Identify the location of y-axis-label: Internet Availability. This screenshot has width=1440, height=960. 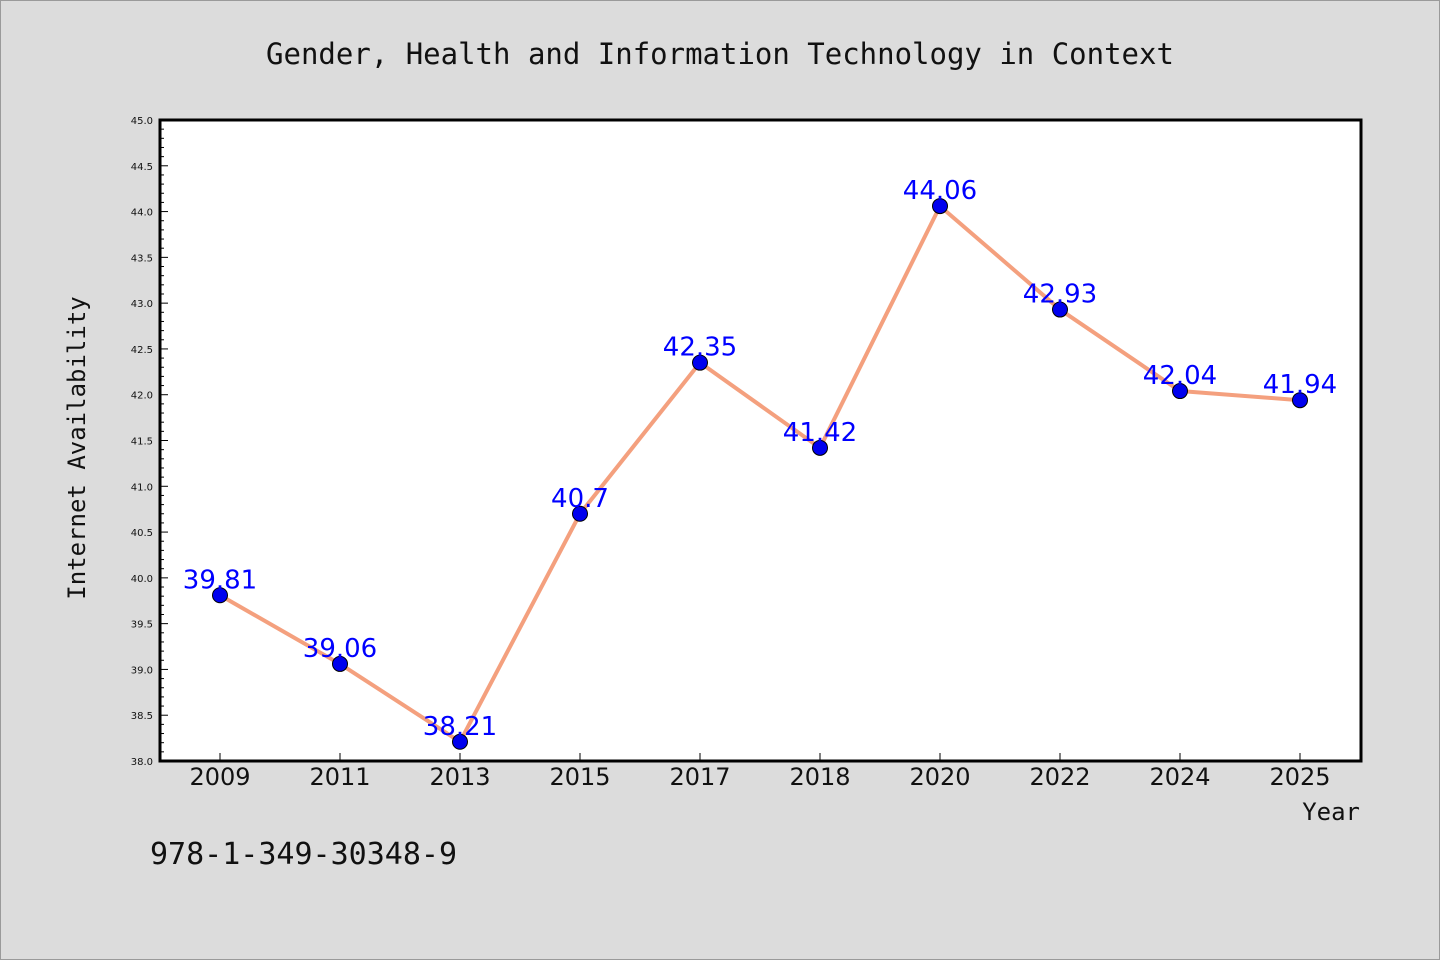
(77, 447).